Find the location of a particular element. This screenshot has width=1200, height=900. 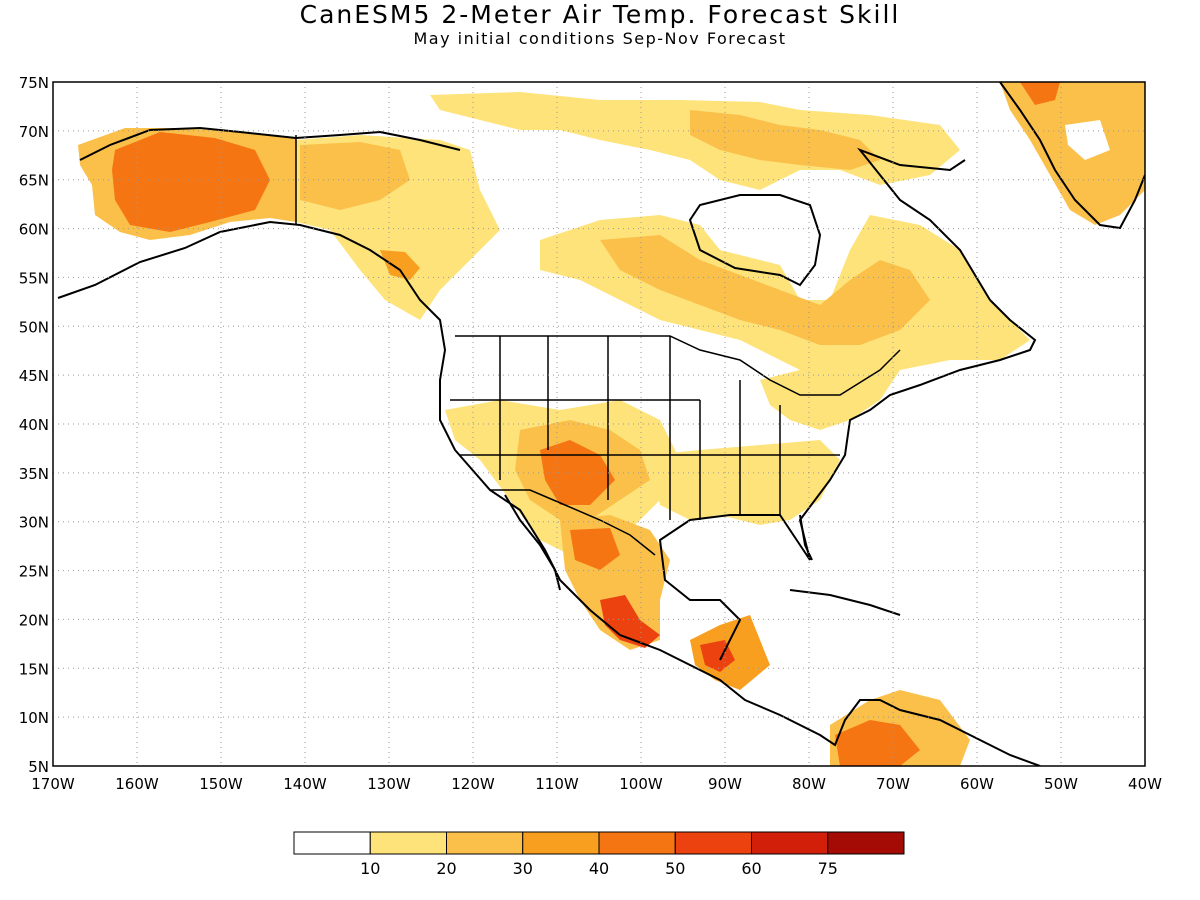

lon-tick-label: 150W is located at coordinates (221, 784).